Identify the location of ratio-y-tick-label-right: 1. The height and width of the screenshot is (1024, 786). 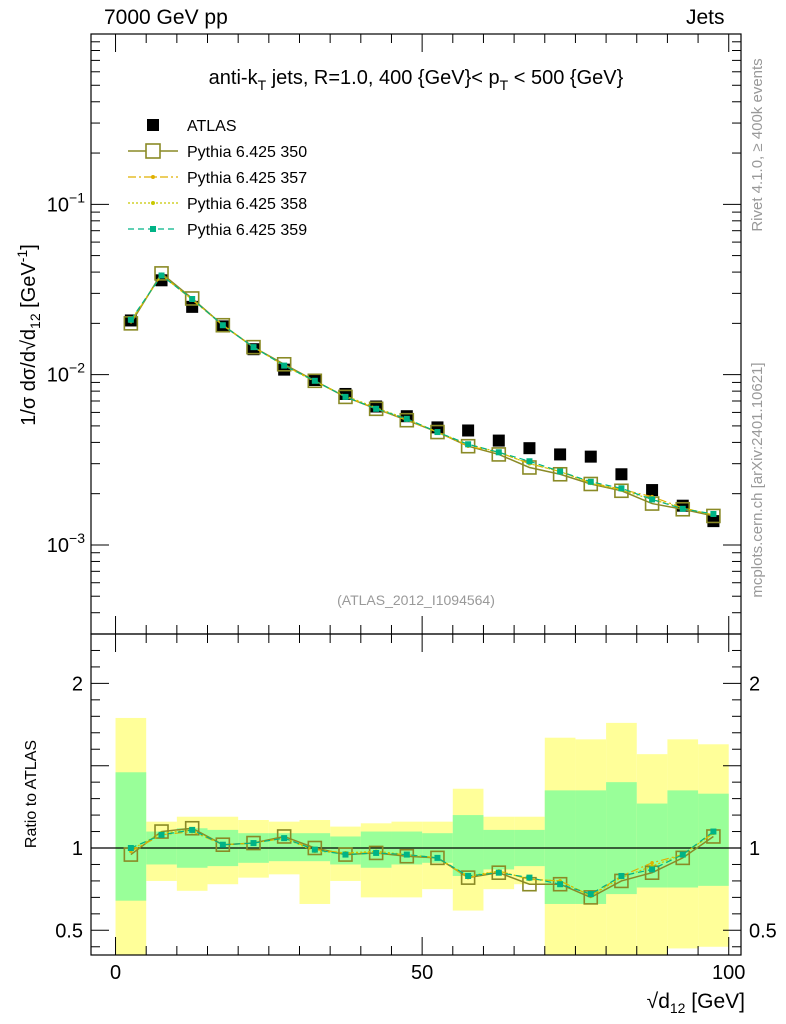
(754, 849).